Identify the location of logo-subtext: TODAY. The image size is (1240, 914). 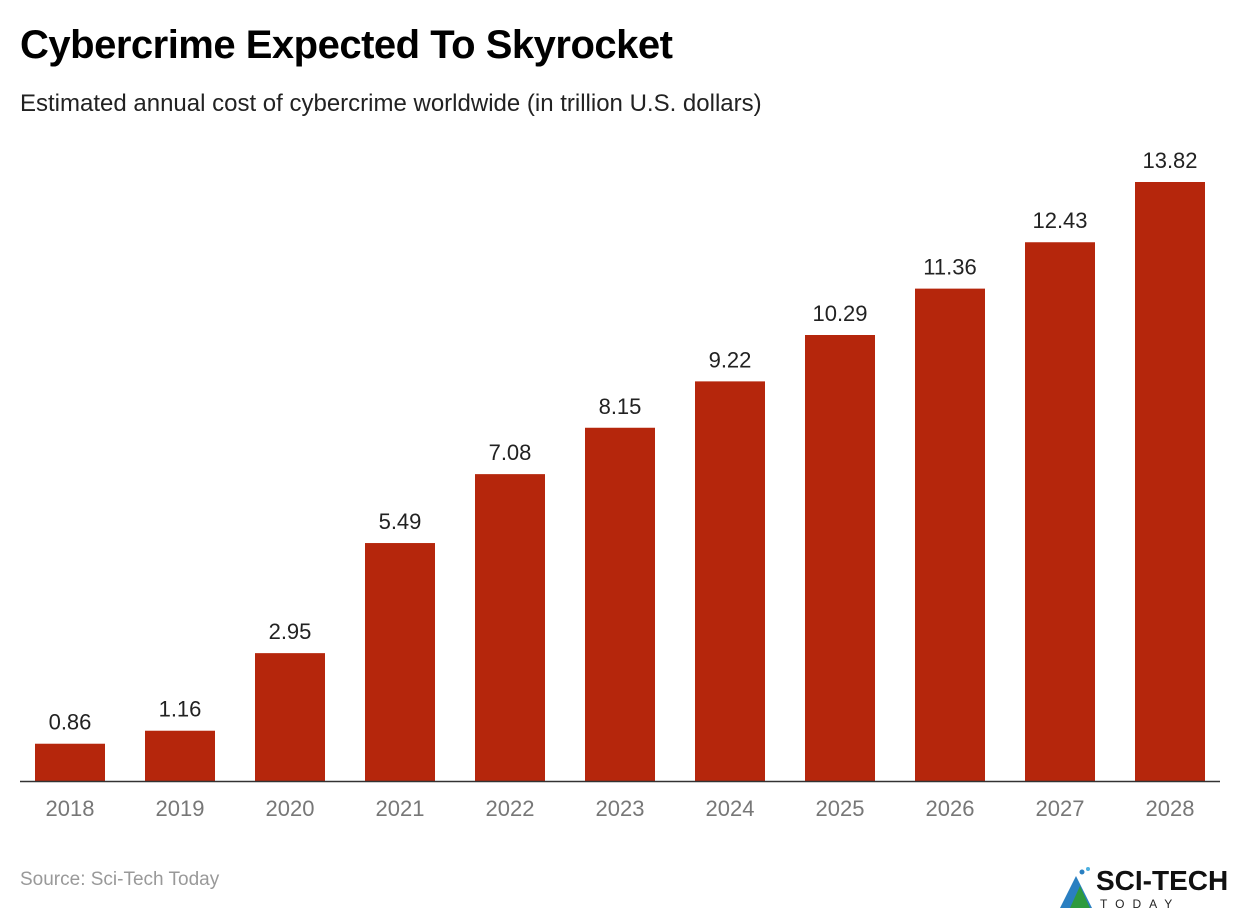
(1140, 904).